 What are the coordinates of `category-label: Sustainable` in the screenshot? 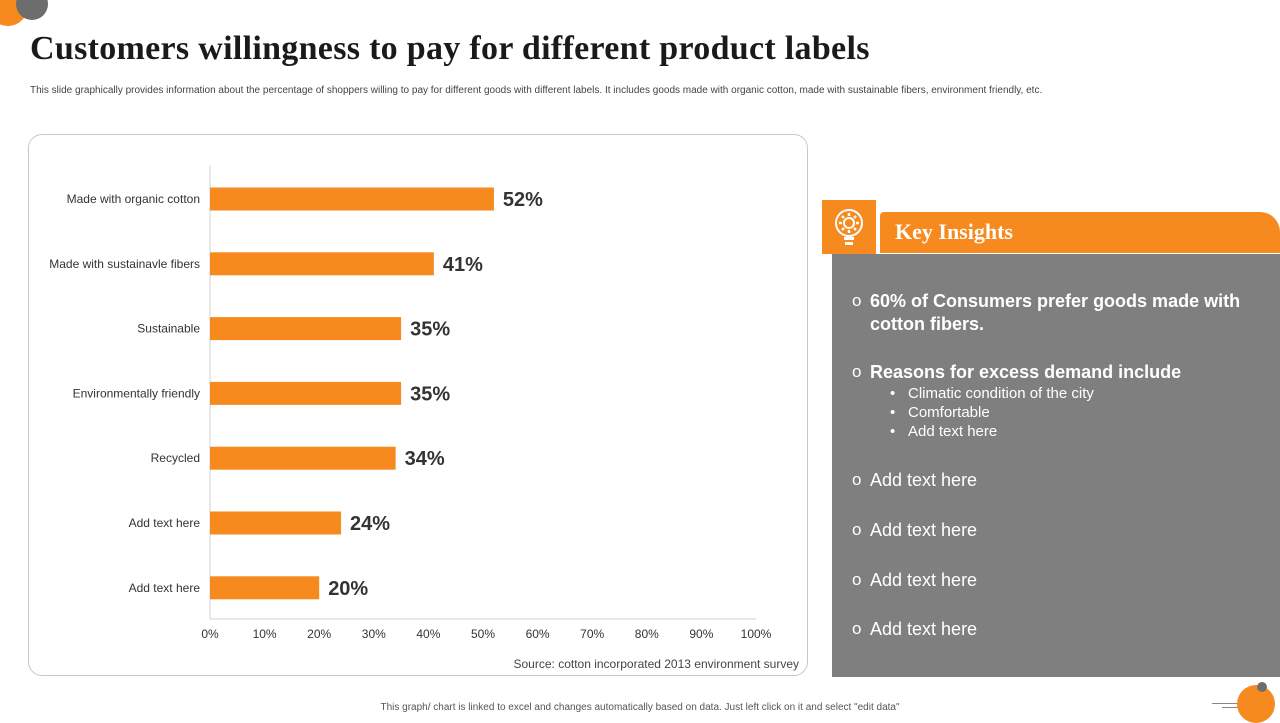 It's located at (168, 329).